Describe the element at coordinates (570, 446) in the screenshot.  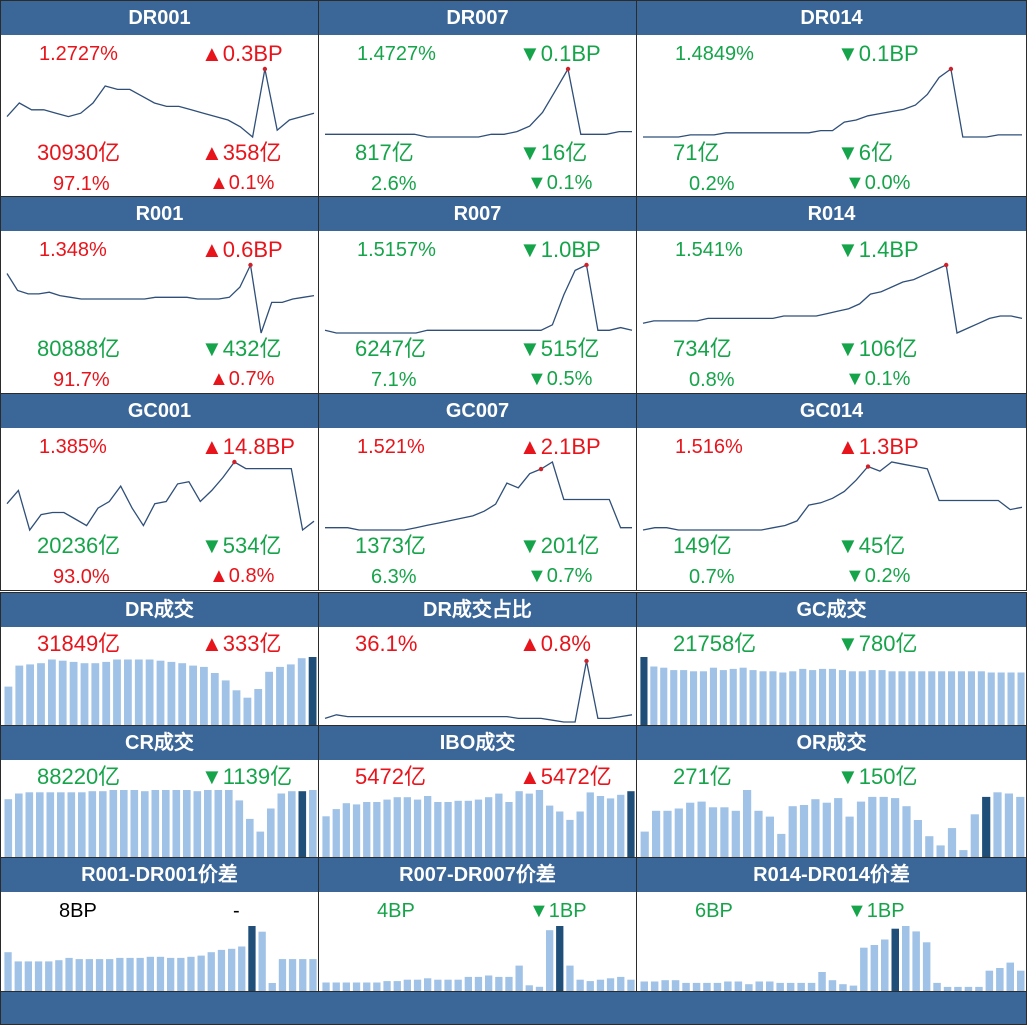
I see `rate-change-value: 2.1BP` at that location.